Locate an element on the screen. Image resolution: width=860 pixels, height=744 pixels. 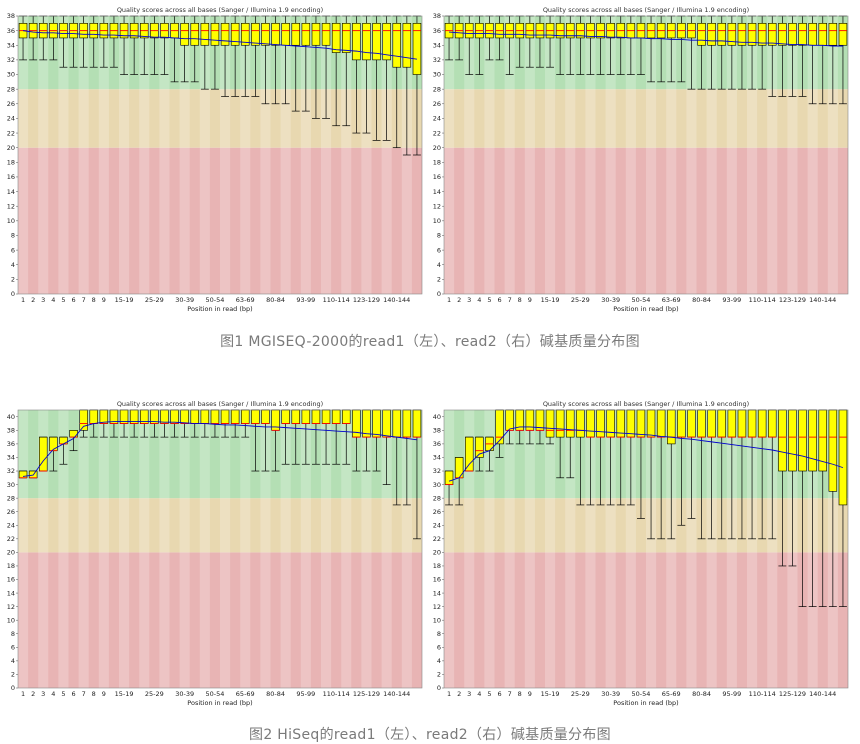
y-tick-label: 6 is located at coordinates (13, 250).